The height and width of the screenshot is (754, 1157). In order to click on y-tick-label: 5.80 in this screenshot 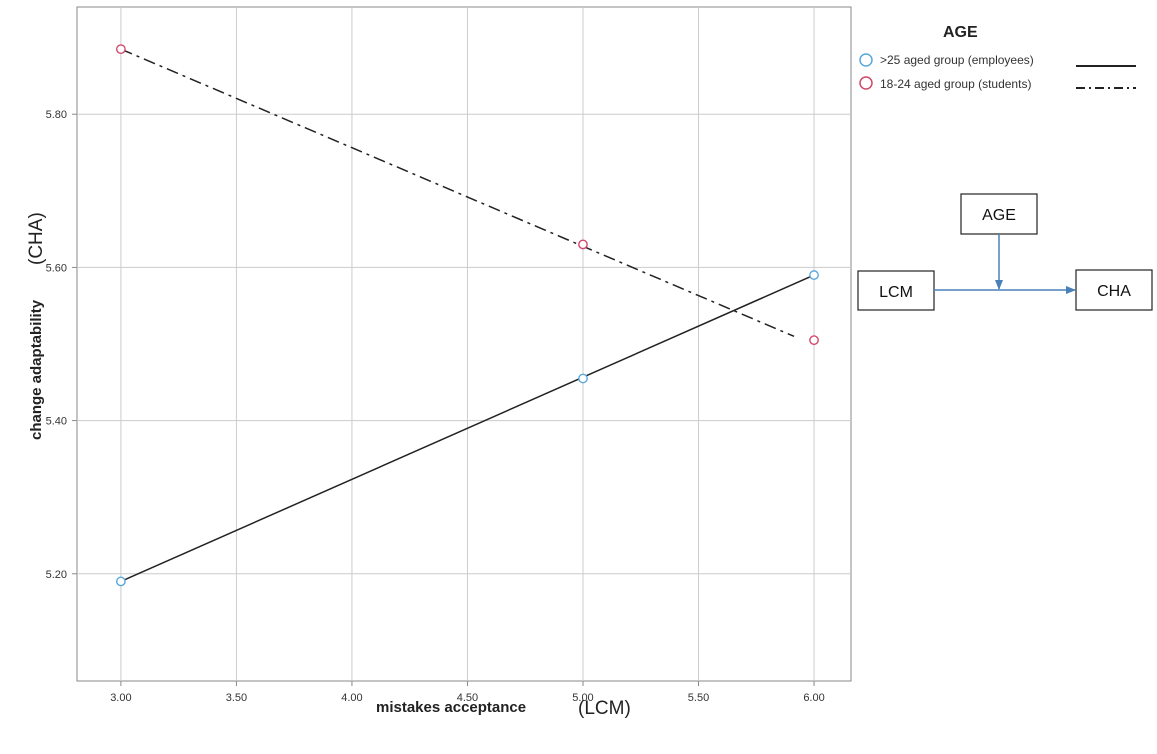, I will do `click(56, 115)`.